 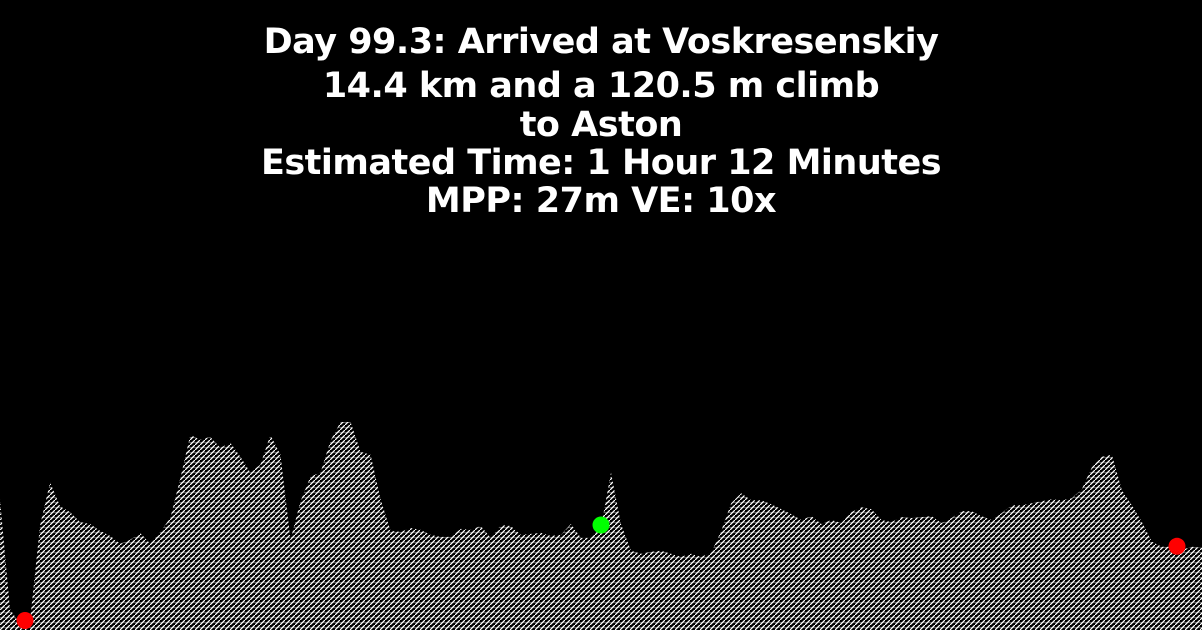 I want to click on title-estimated-time: Estimated Time: 1 Hour 12 Minutes, so click(x=601, y=163).